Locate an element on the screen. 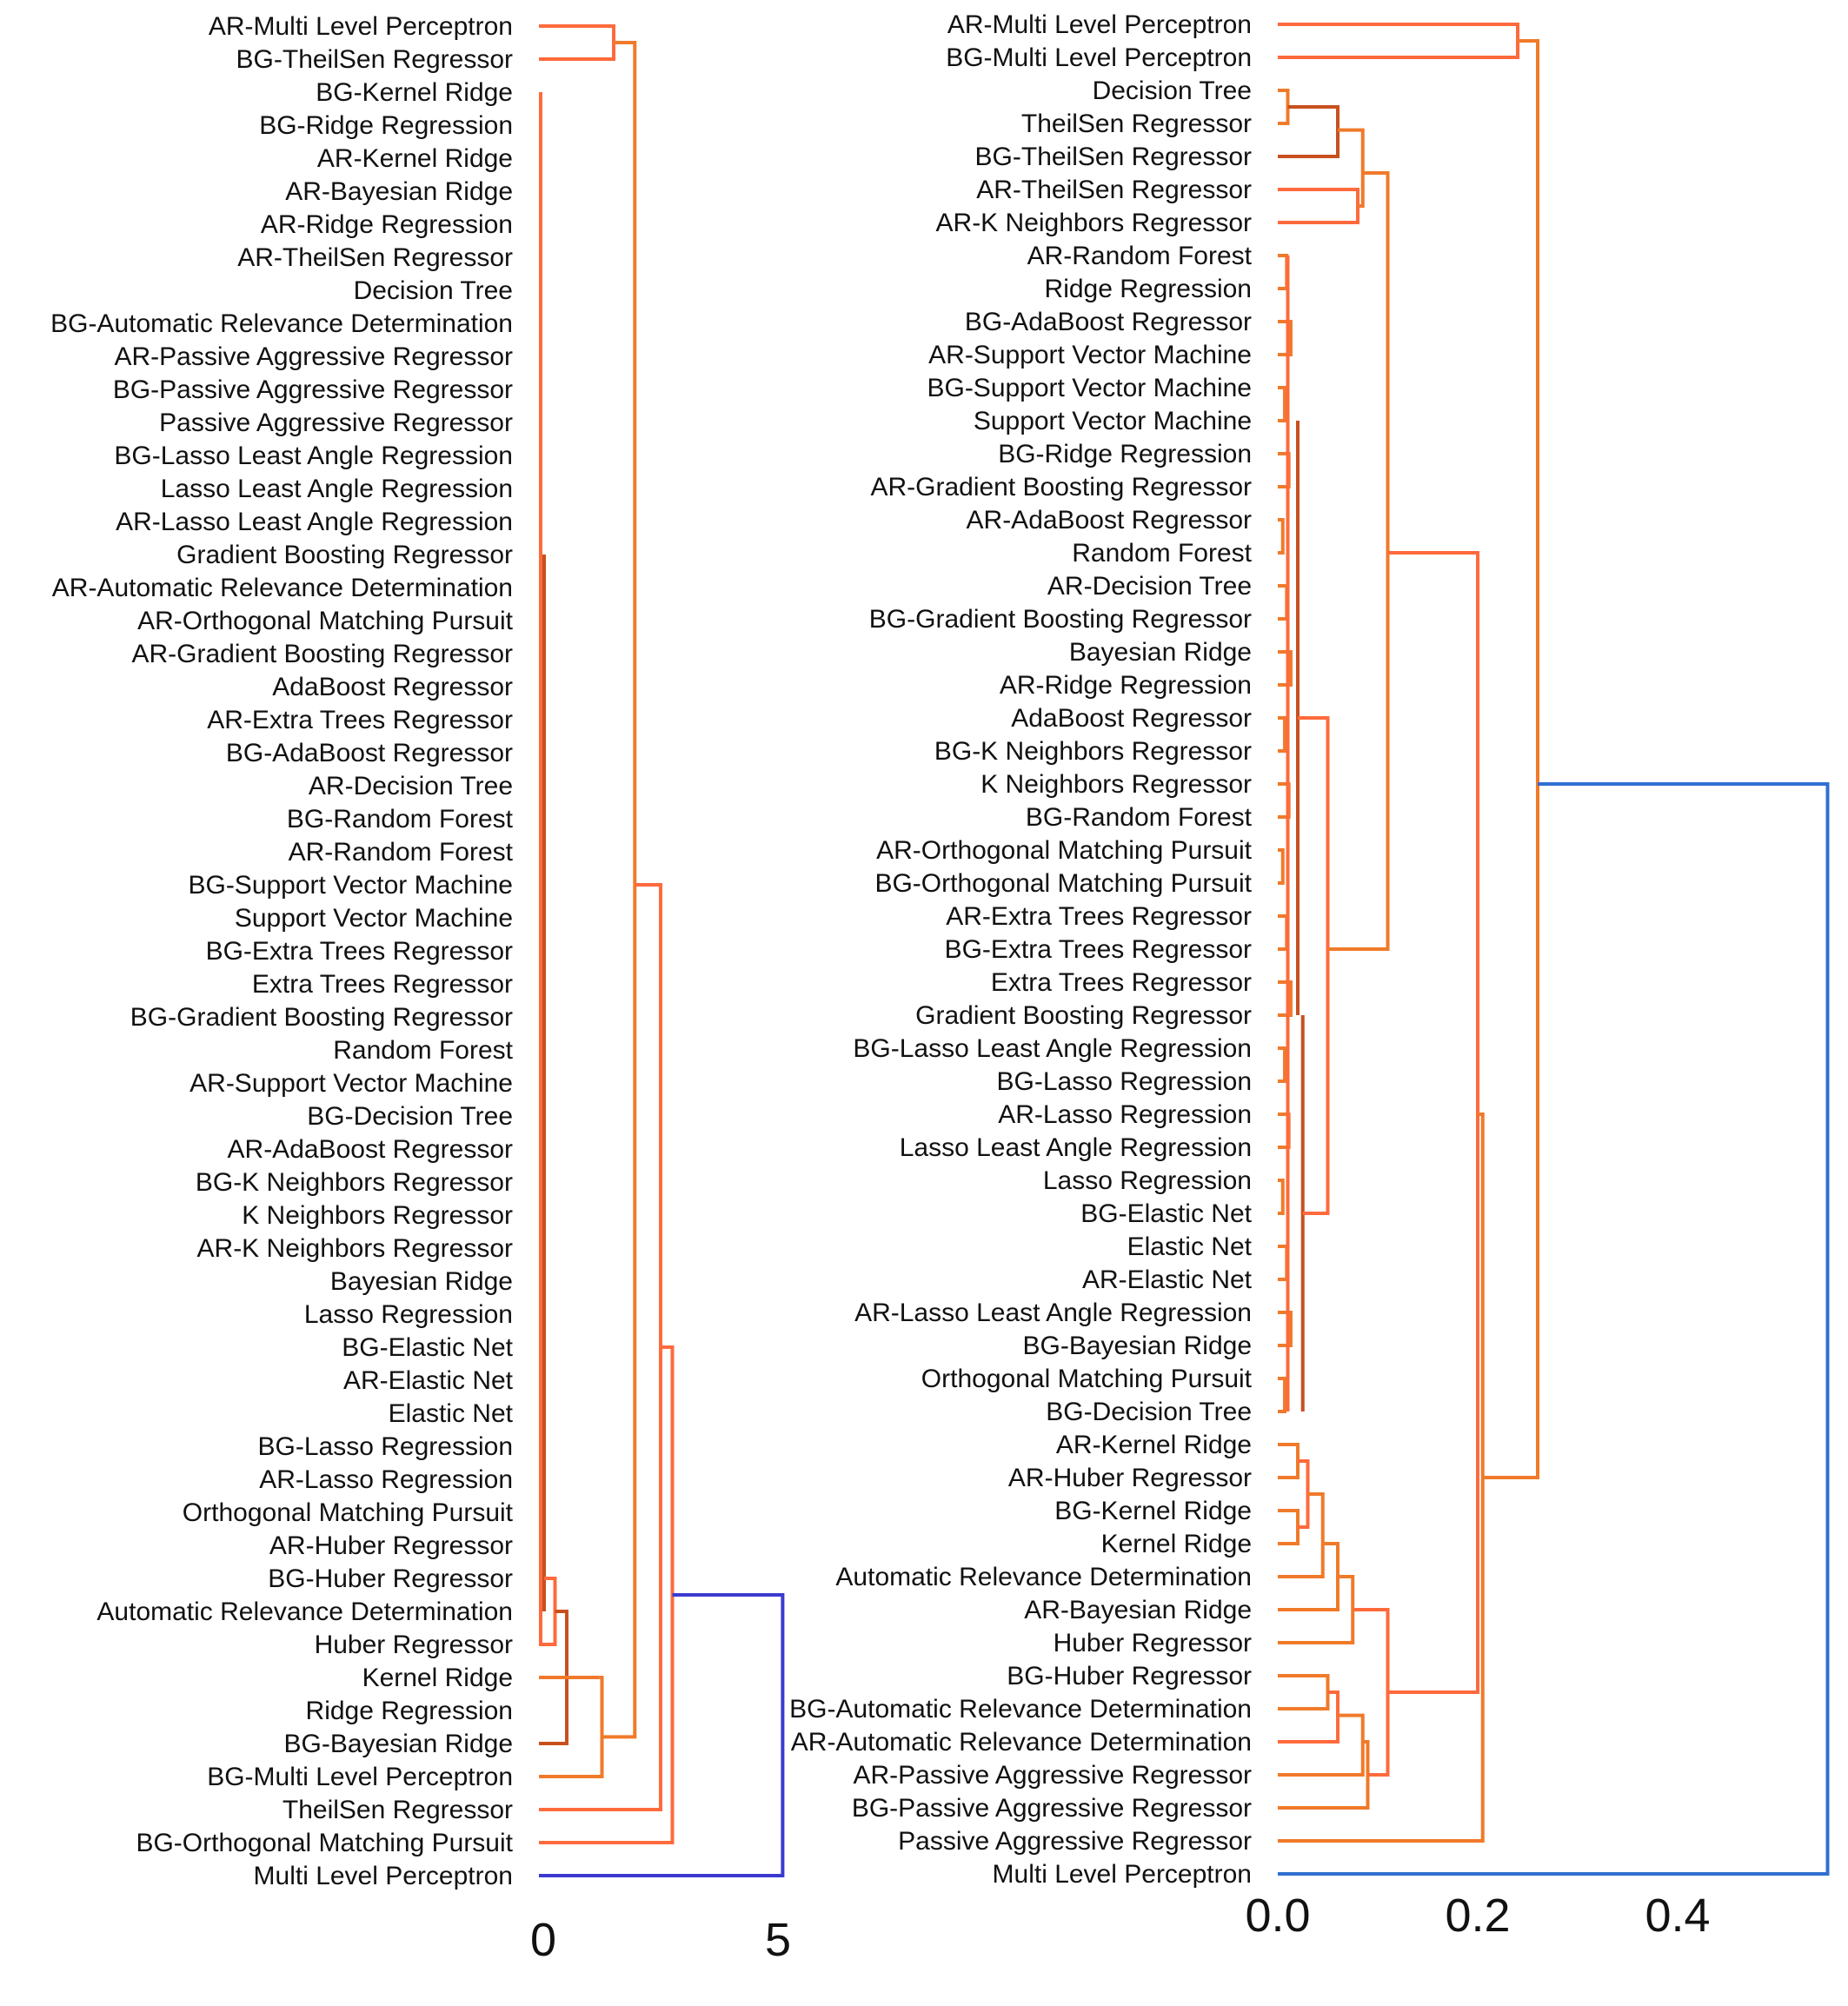  left-leaf-label-adaboost-regressor: AdaBoost Regressor is located at coordinates (392, 687).